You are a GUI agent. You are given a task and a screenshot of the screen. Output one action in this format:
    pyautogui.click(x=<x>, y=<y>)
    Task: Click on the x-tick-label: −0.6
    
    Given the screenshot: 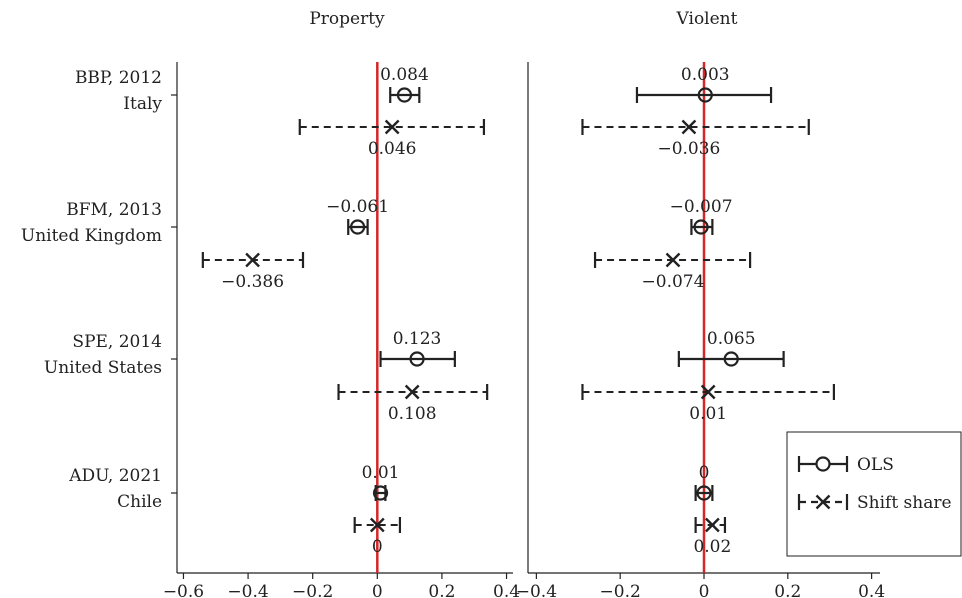 What is the action you would take?
    pyautogui.click(x=183, y=590)
    